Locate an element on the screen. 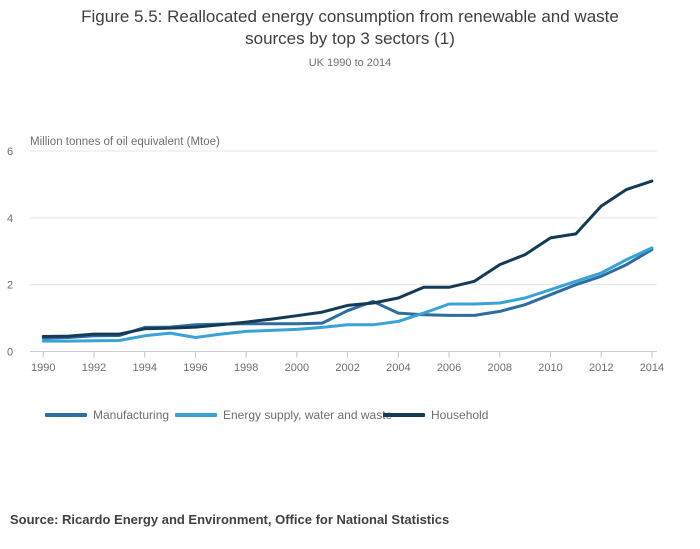  x-tick-label: 1994 is located at coordinates (144, 368).